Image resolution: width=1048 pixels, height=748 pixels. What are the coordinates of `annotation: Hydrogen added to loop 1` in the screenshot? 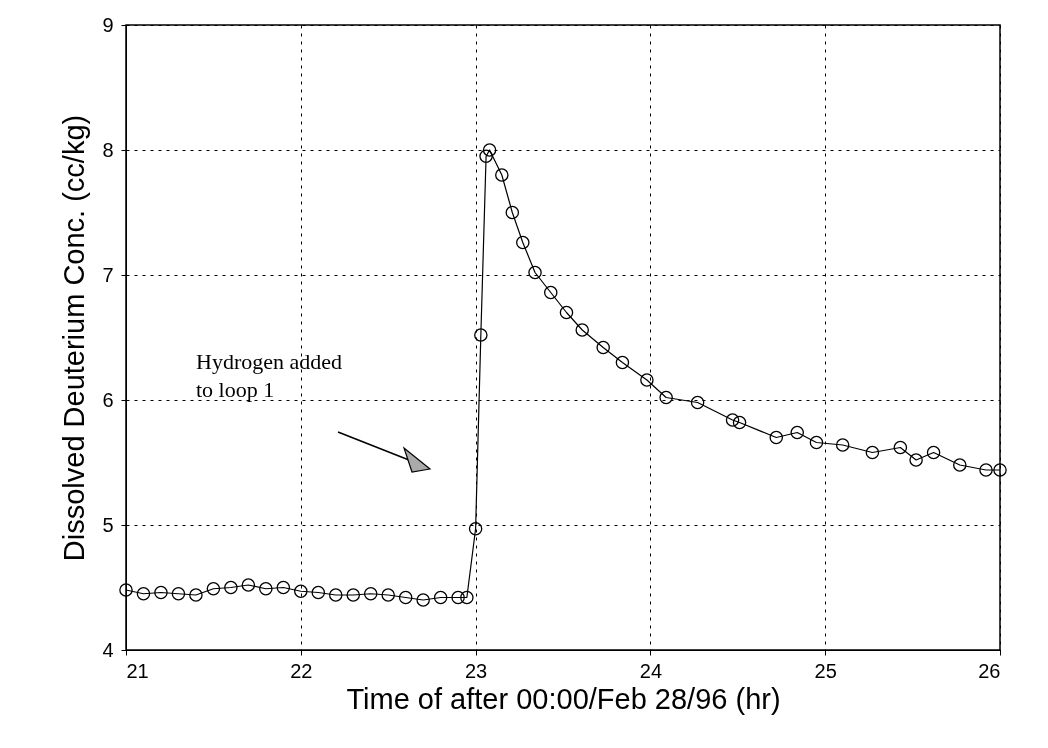 It's located at (269, 375).